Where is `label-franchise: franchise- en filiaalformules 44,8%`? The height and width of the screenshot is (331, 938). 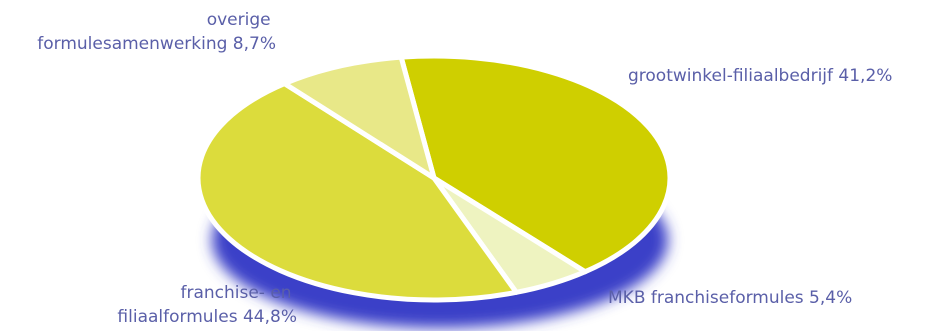
label-franchise: franchise- en filiaalformules 44,8% is located at coordinates (207, 305).